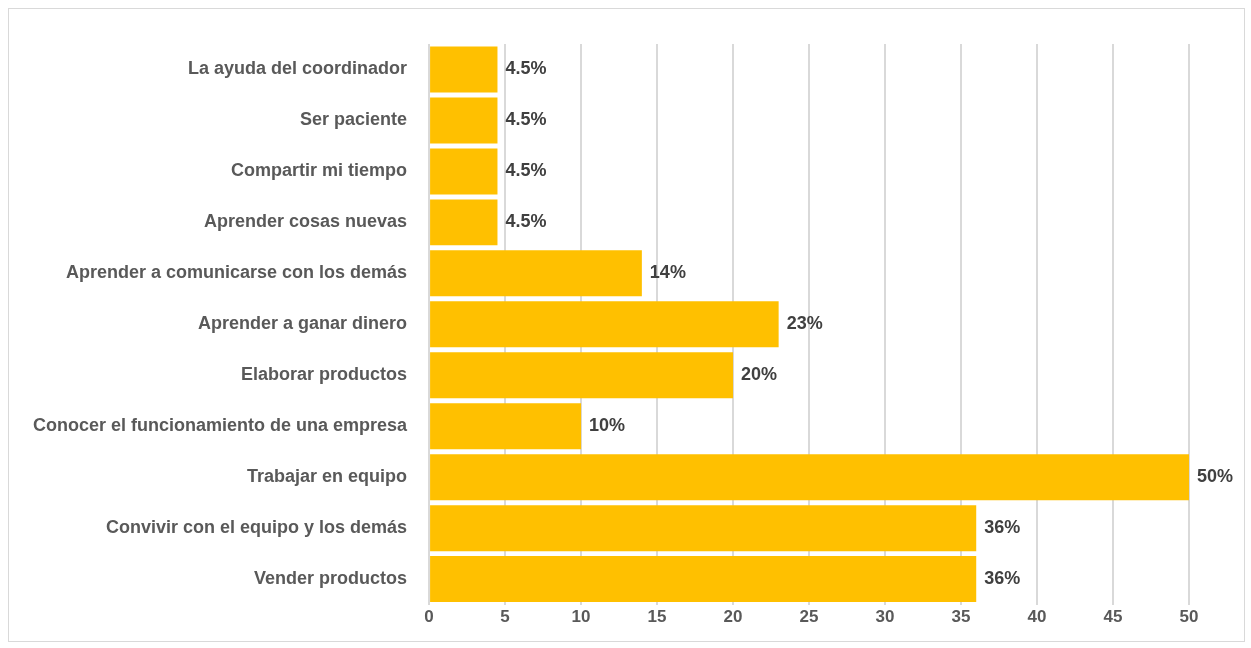 This screenshot has width=1251, height=648. What do you see at coordinates (319, 170) in the screenshot?
I see `y-tick-label: Compartir mi tiempo` at bounding box center [319, 170].